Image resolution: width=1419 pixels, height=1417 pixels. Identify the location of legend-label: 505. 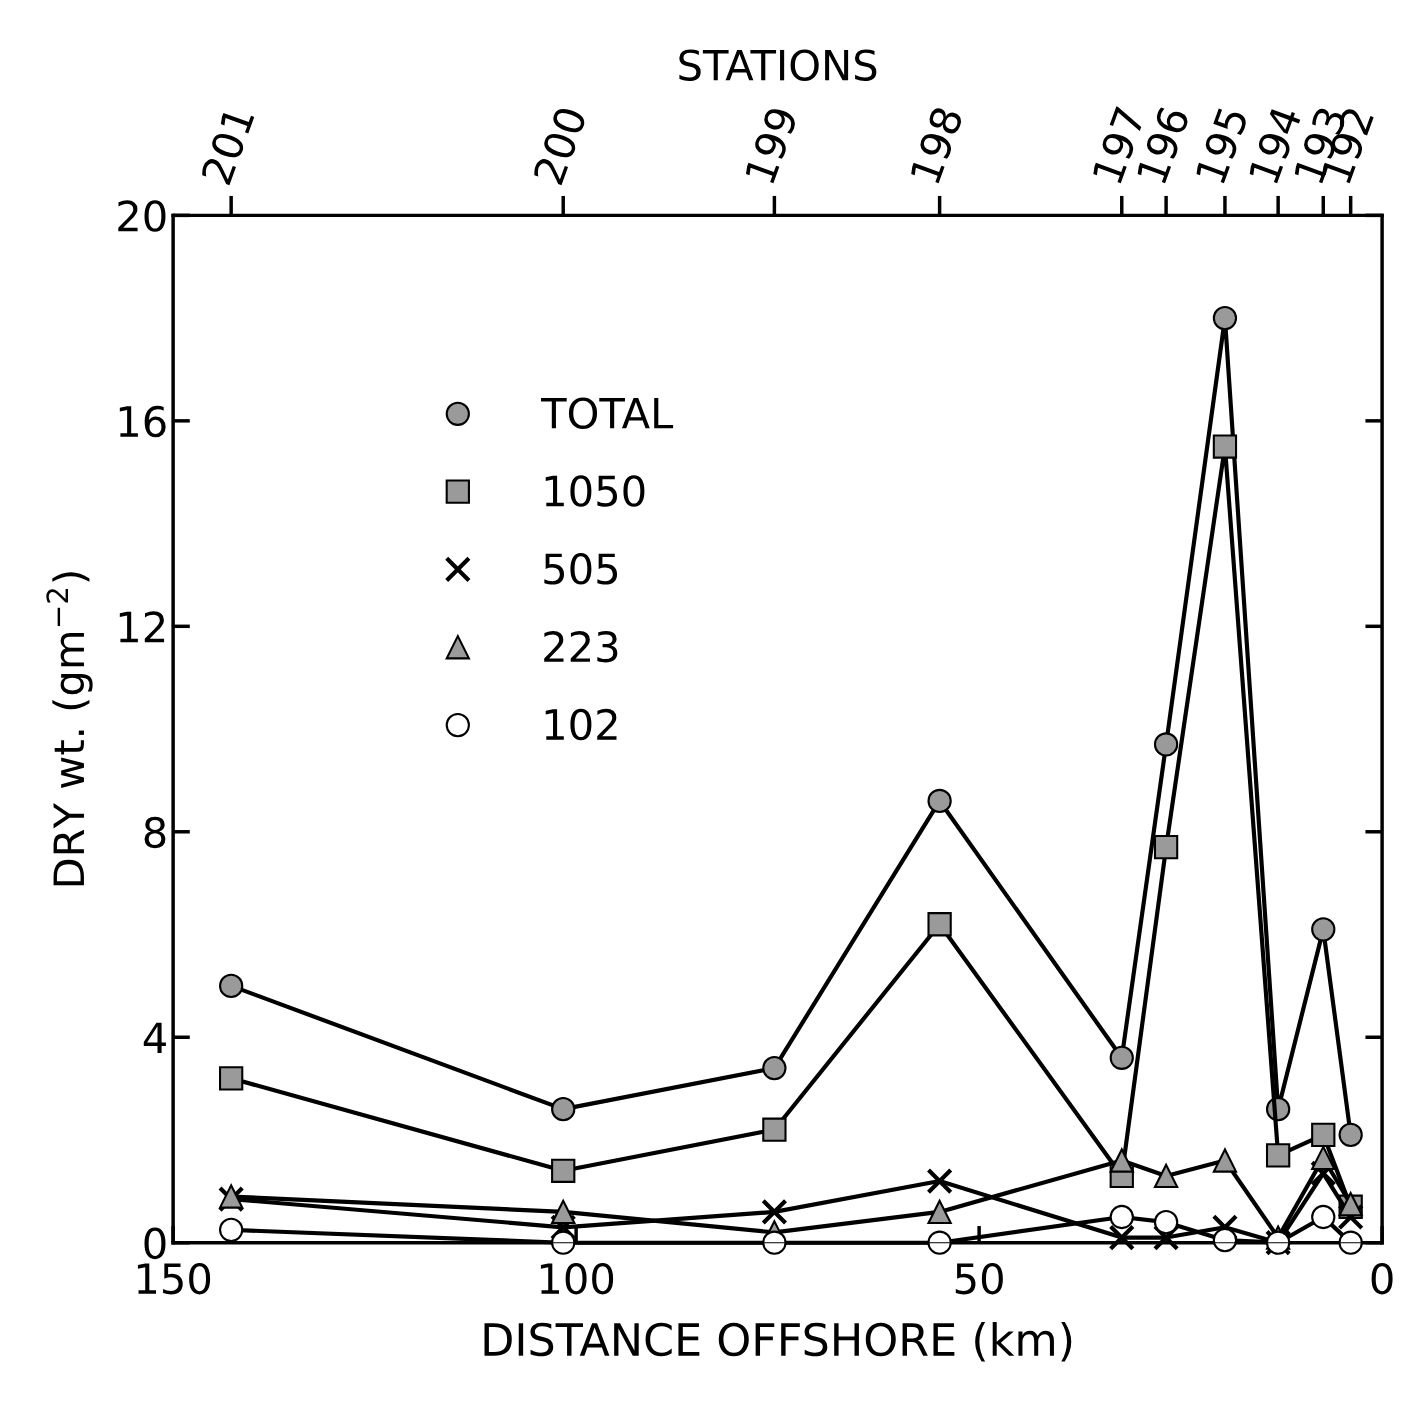
(581, 569).